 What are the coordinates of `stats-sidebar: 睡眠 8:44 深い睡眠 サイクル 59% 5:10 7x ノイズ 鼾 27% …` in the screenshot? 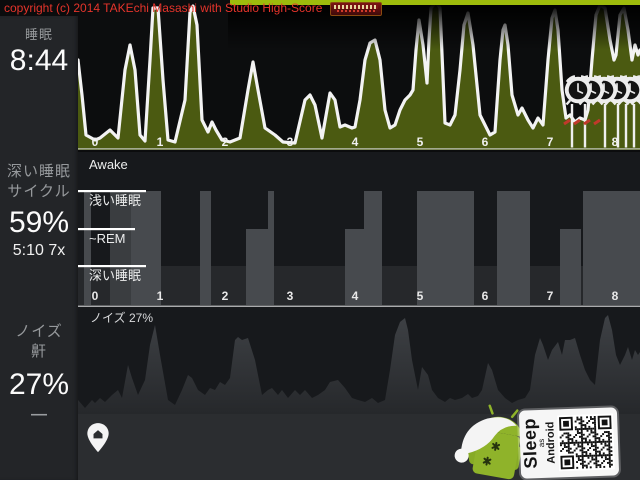 It's located at (39, 248).